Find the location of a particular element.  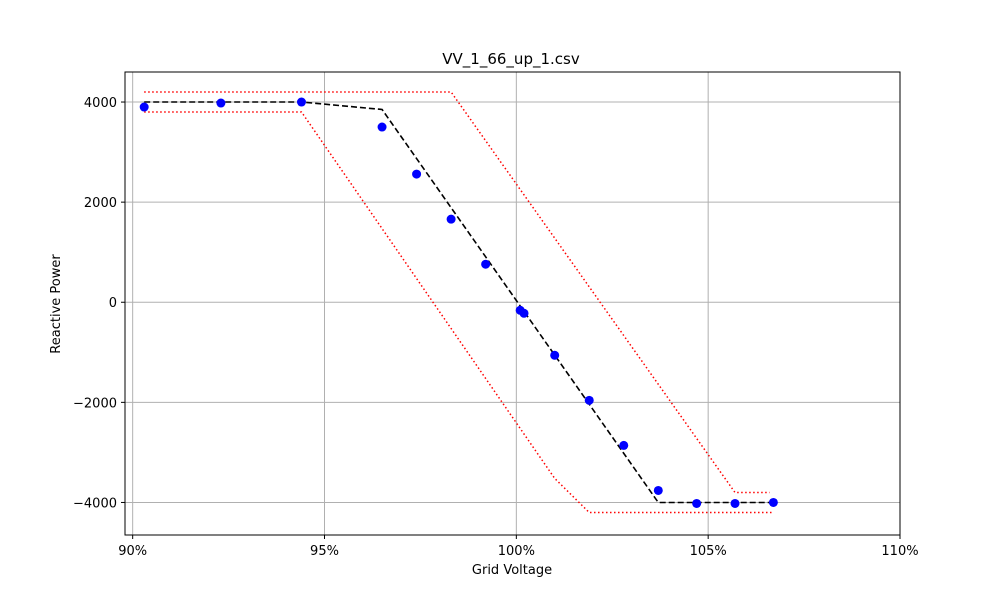

x-axis-ticks: 90% 95% 100% 105% 110% is located at coordinates (518, 547).